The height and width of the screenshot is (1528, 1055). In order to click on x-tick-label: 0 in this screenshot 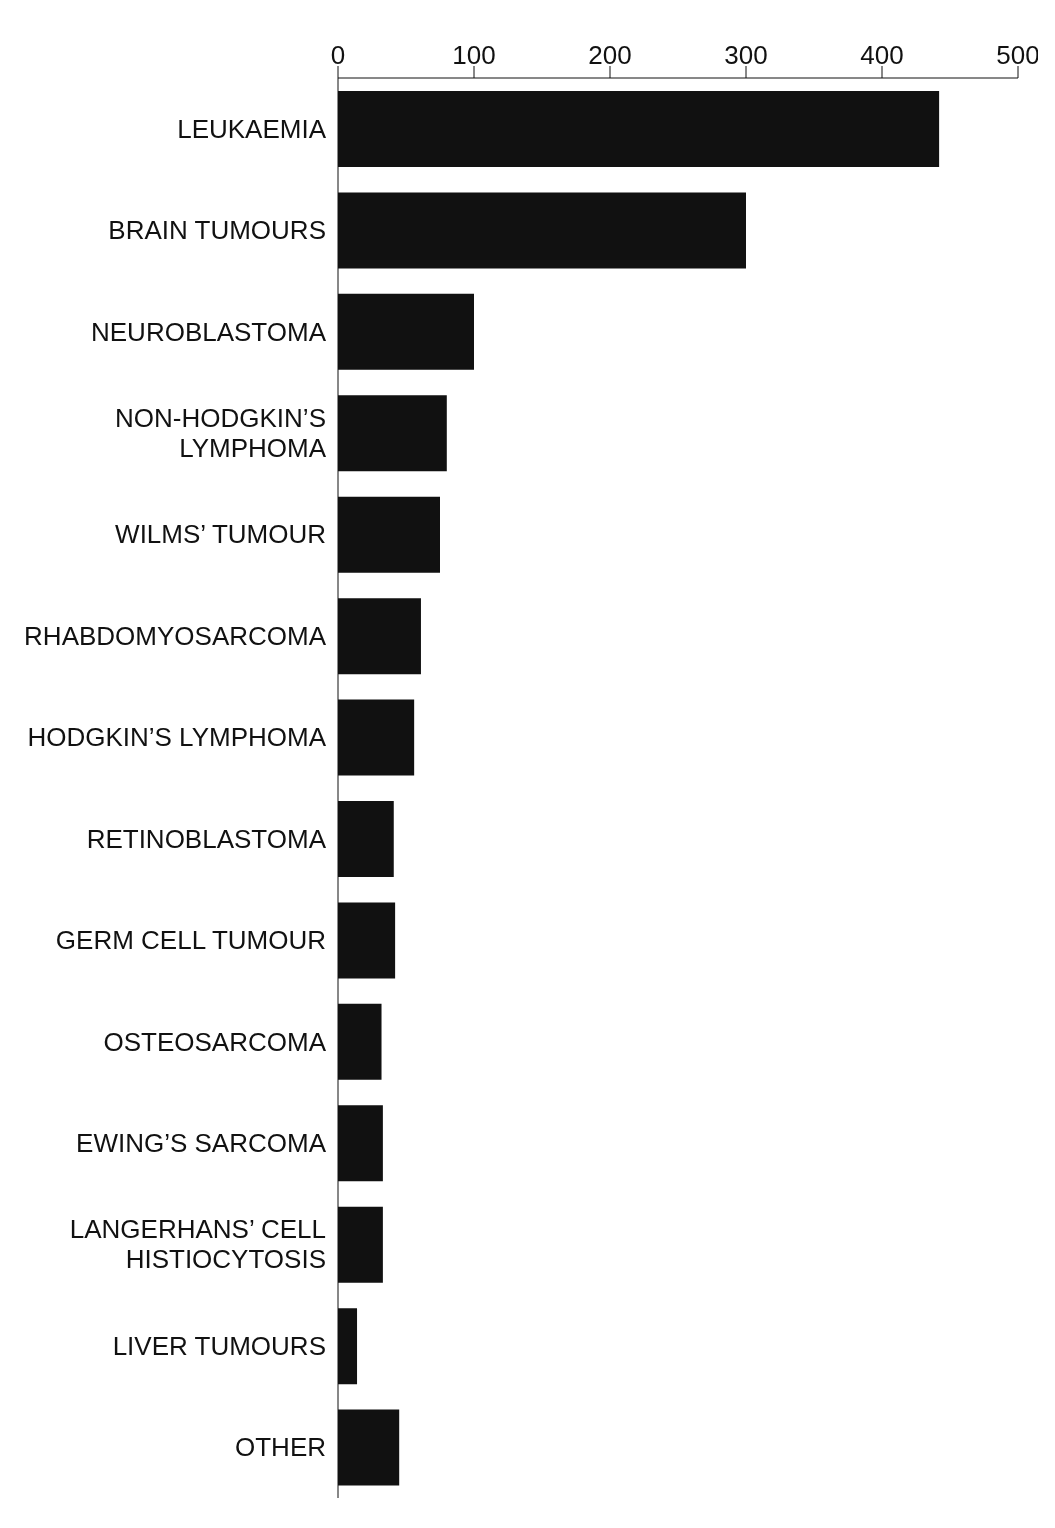, I will do `click(338, 55)`.